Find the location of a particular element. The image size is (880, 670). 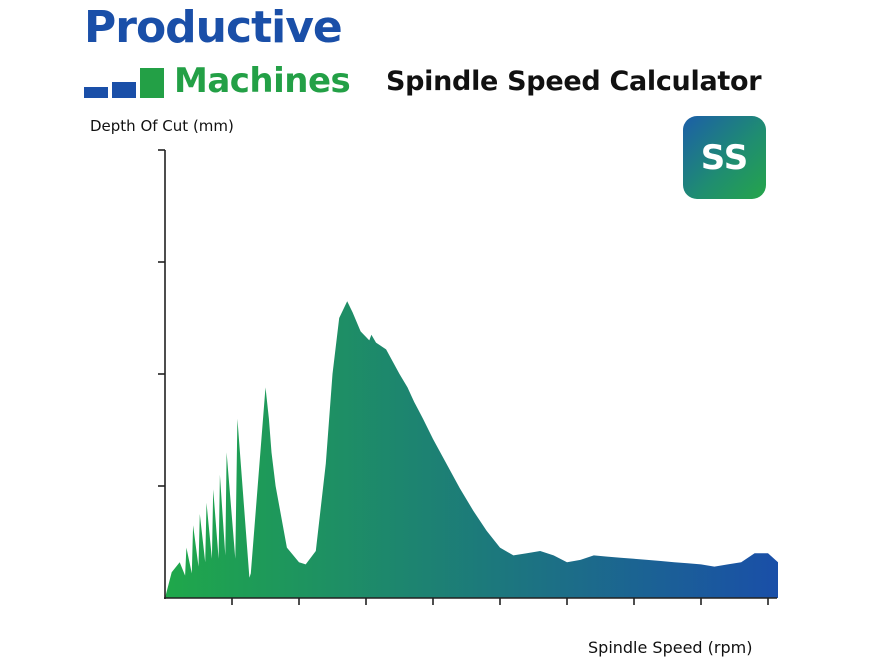

badge-text: SS is located at coordinates (724, 157).